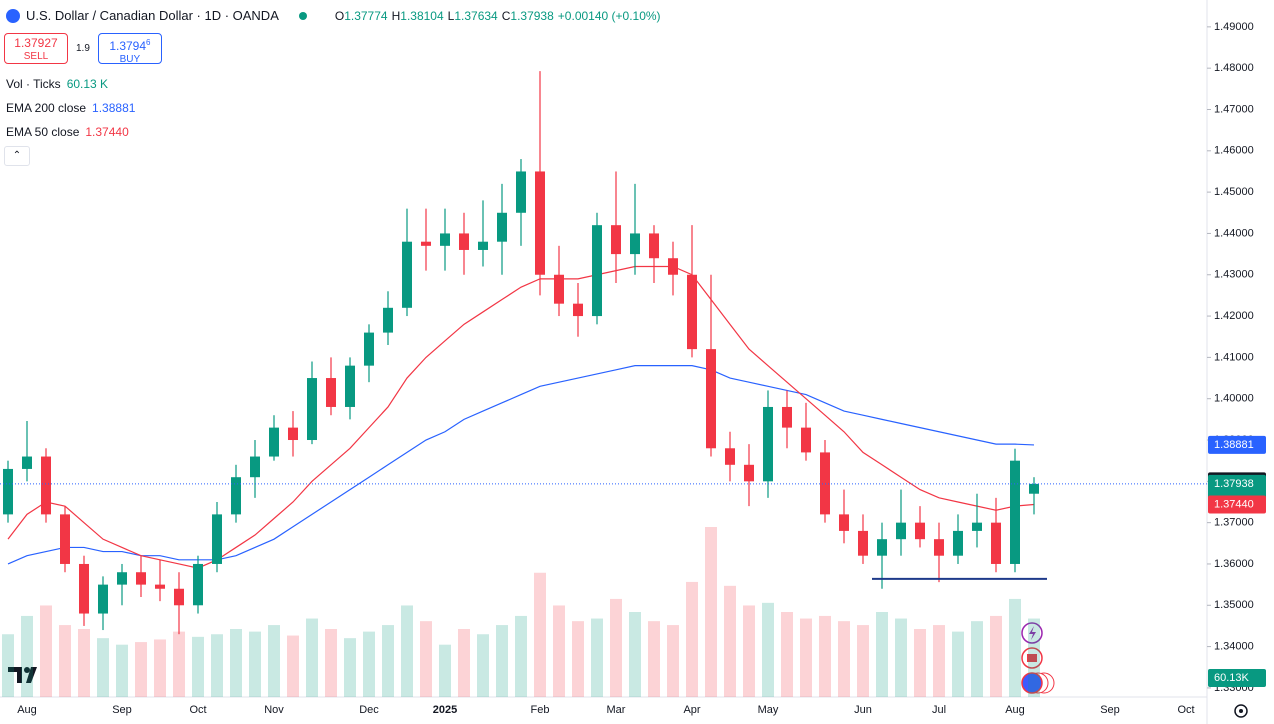  I want to click on volume-name: Vol · Ticks, so click(33, 84).